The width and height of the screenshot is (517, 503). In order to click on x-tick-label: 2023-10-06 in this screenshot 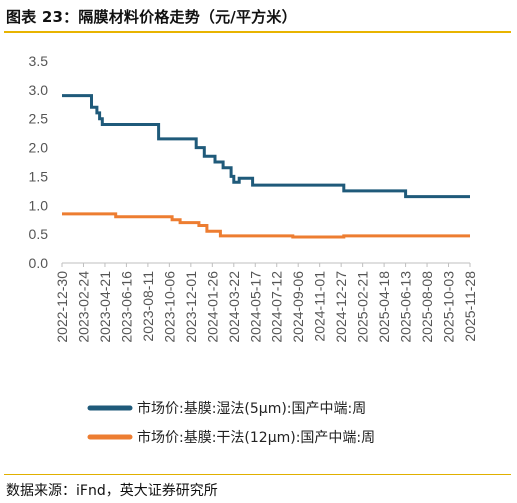, I will do `click(169, 307)`.